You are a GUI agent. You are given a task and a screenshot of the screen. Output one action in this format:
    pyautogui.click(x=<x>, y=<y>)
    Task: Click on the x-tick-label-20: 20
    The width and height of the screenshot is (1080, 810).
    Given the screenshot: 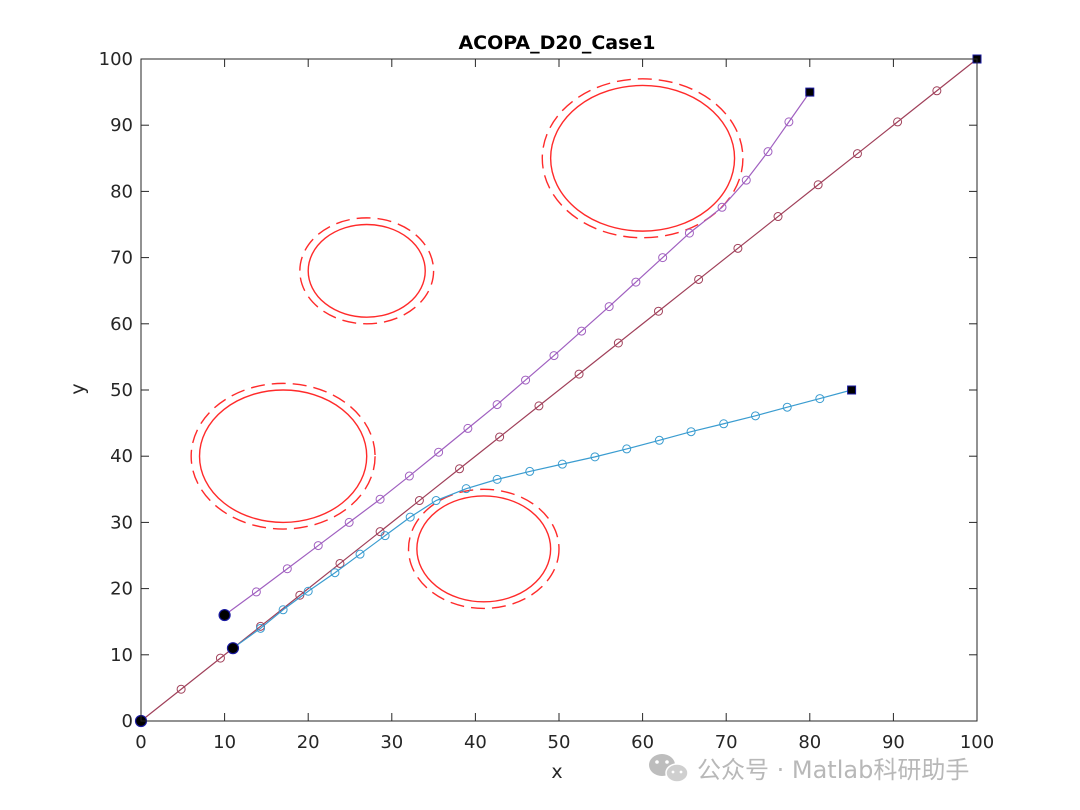 What is the action you would take?
    pyautogui.click(x=308, y=742)
    